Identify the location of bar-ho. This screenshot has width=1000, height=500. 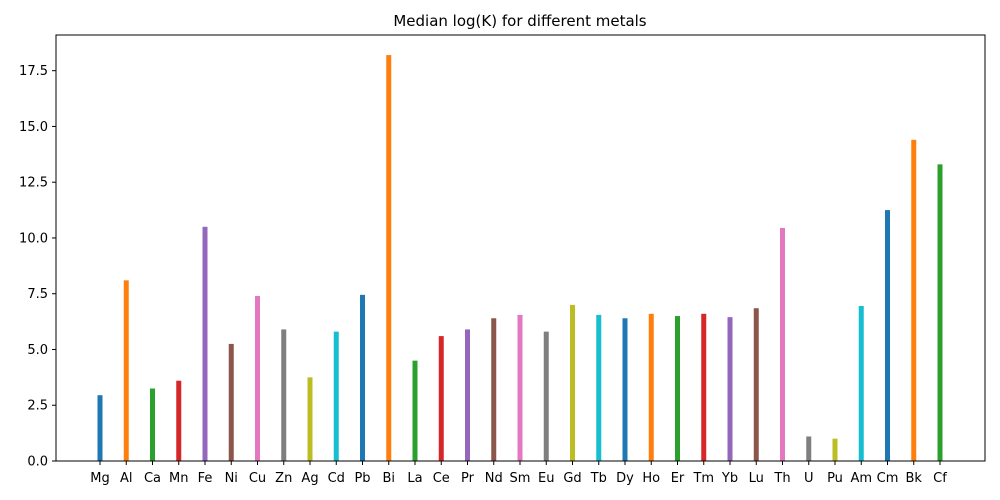
(651, 387).